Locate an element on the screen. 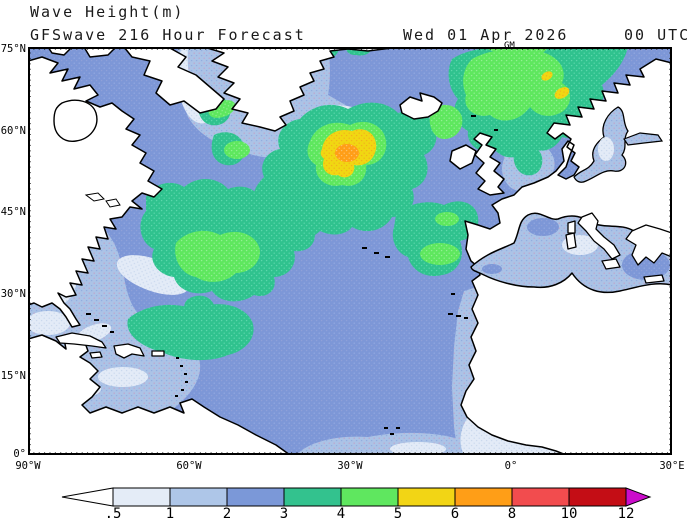 The height and width of the screenshot is (525, 700). wave-band-4-5m-iberia-a is located at coordinates (440, 254).